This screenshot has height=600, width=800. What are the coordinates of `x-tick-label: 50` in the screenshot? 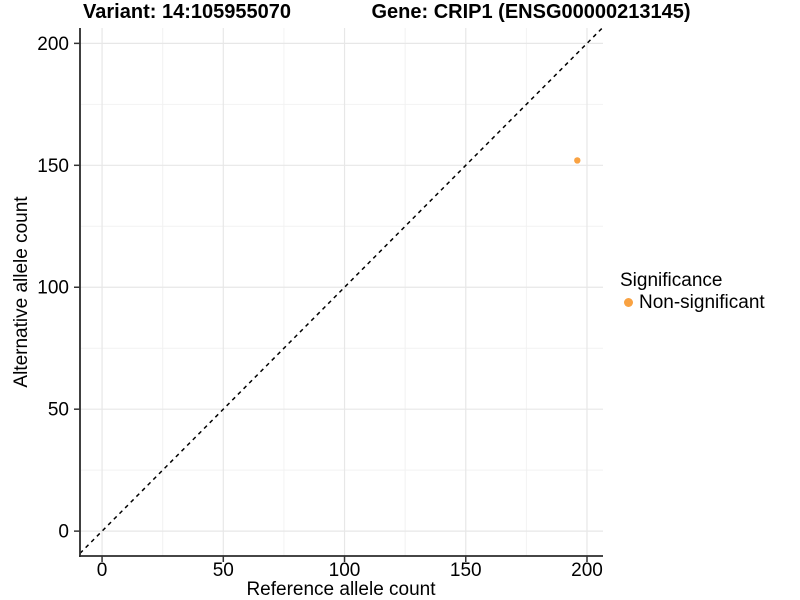 It's located at (223, 570).